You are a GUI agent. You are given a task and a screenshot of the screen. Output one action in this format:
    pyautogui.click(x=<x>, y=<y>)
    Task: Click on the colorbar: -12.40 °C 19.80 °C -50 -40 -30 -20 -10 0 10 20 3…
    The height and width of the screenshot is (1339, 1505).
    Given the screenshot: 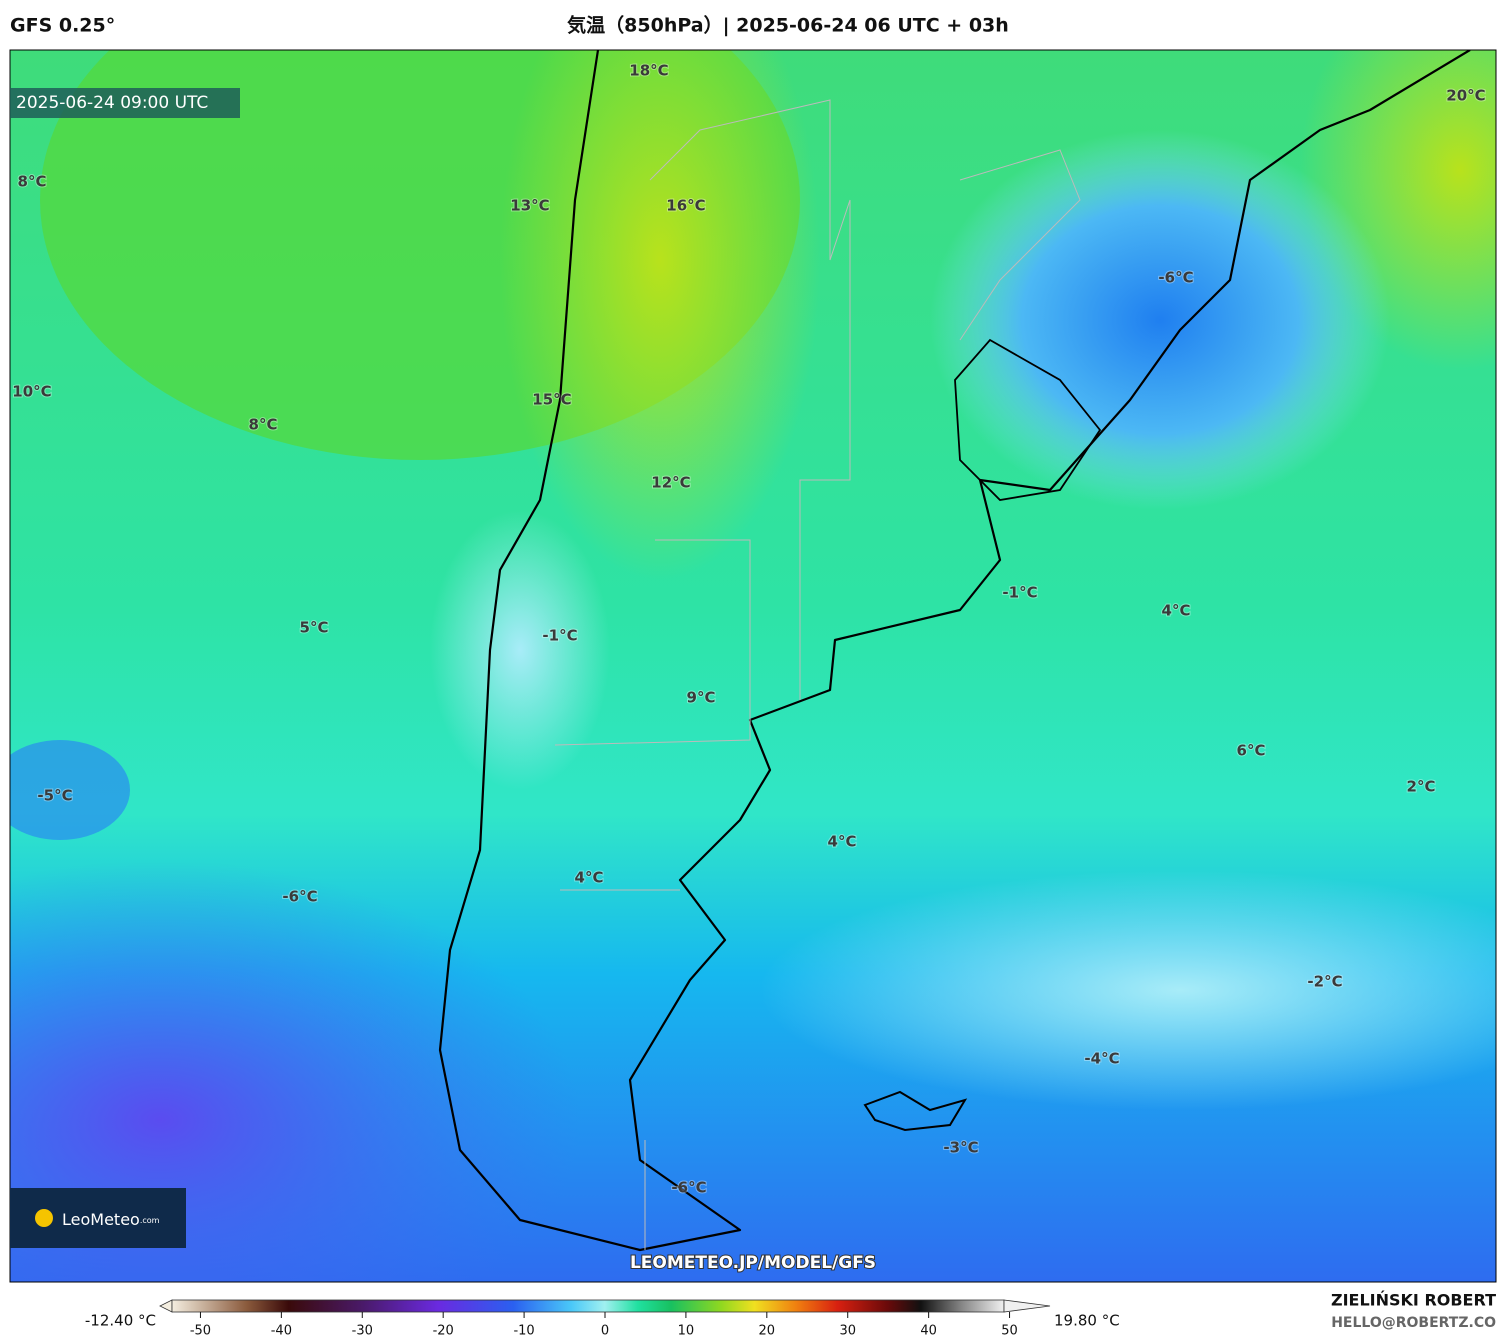 What is the action you would take?
    pyautogui.click(x=602, y=1319)
    